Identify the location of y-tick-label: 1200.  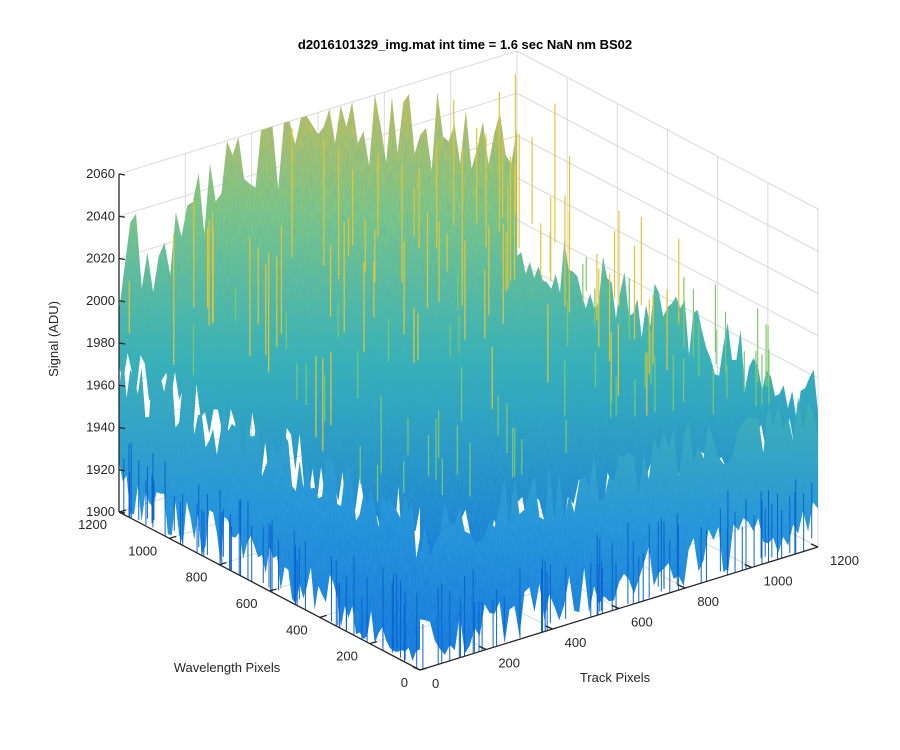
(92, 524).